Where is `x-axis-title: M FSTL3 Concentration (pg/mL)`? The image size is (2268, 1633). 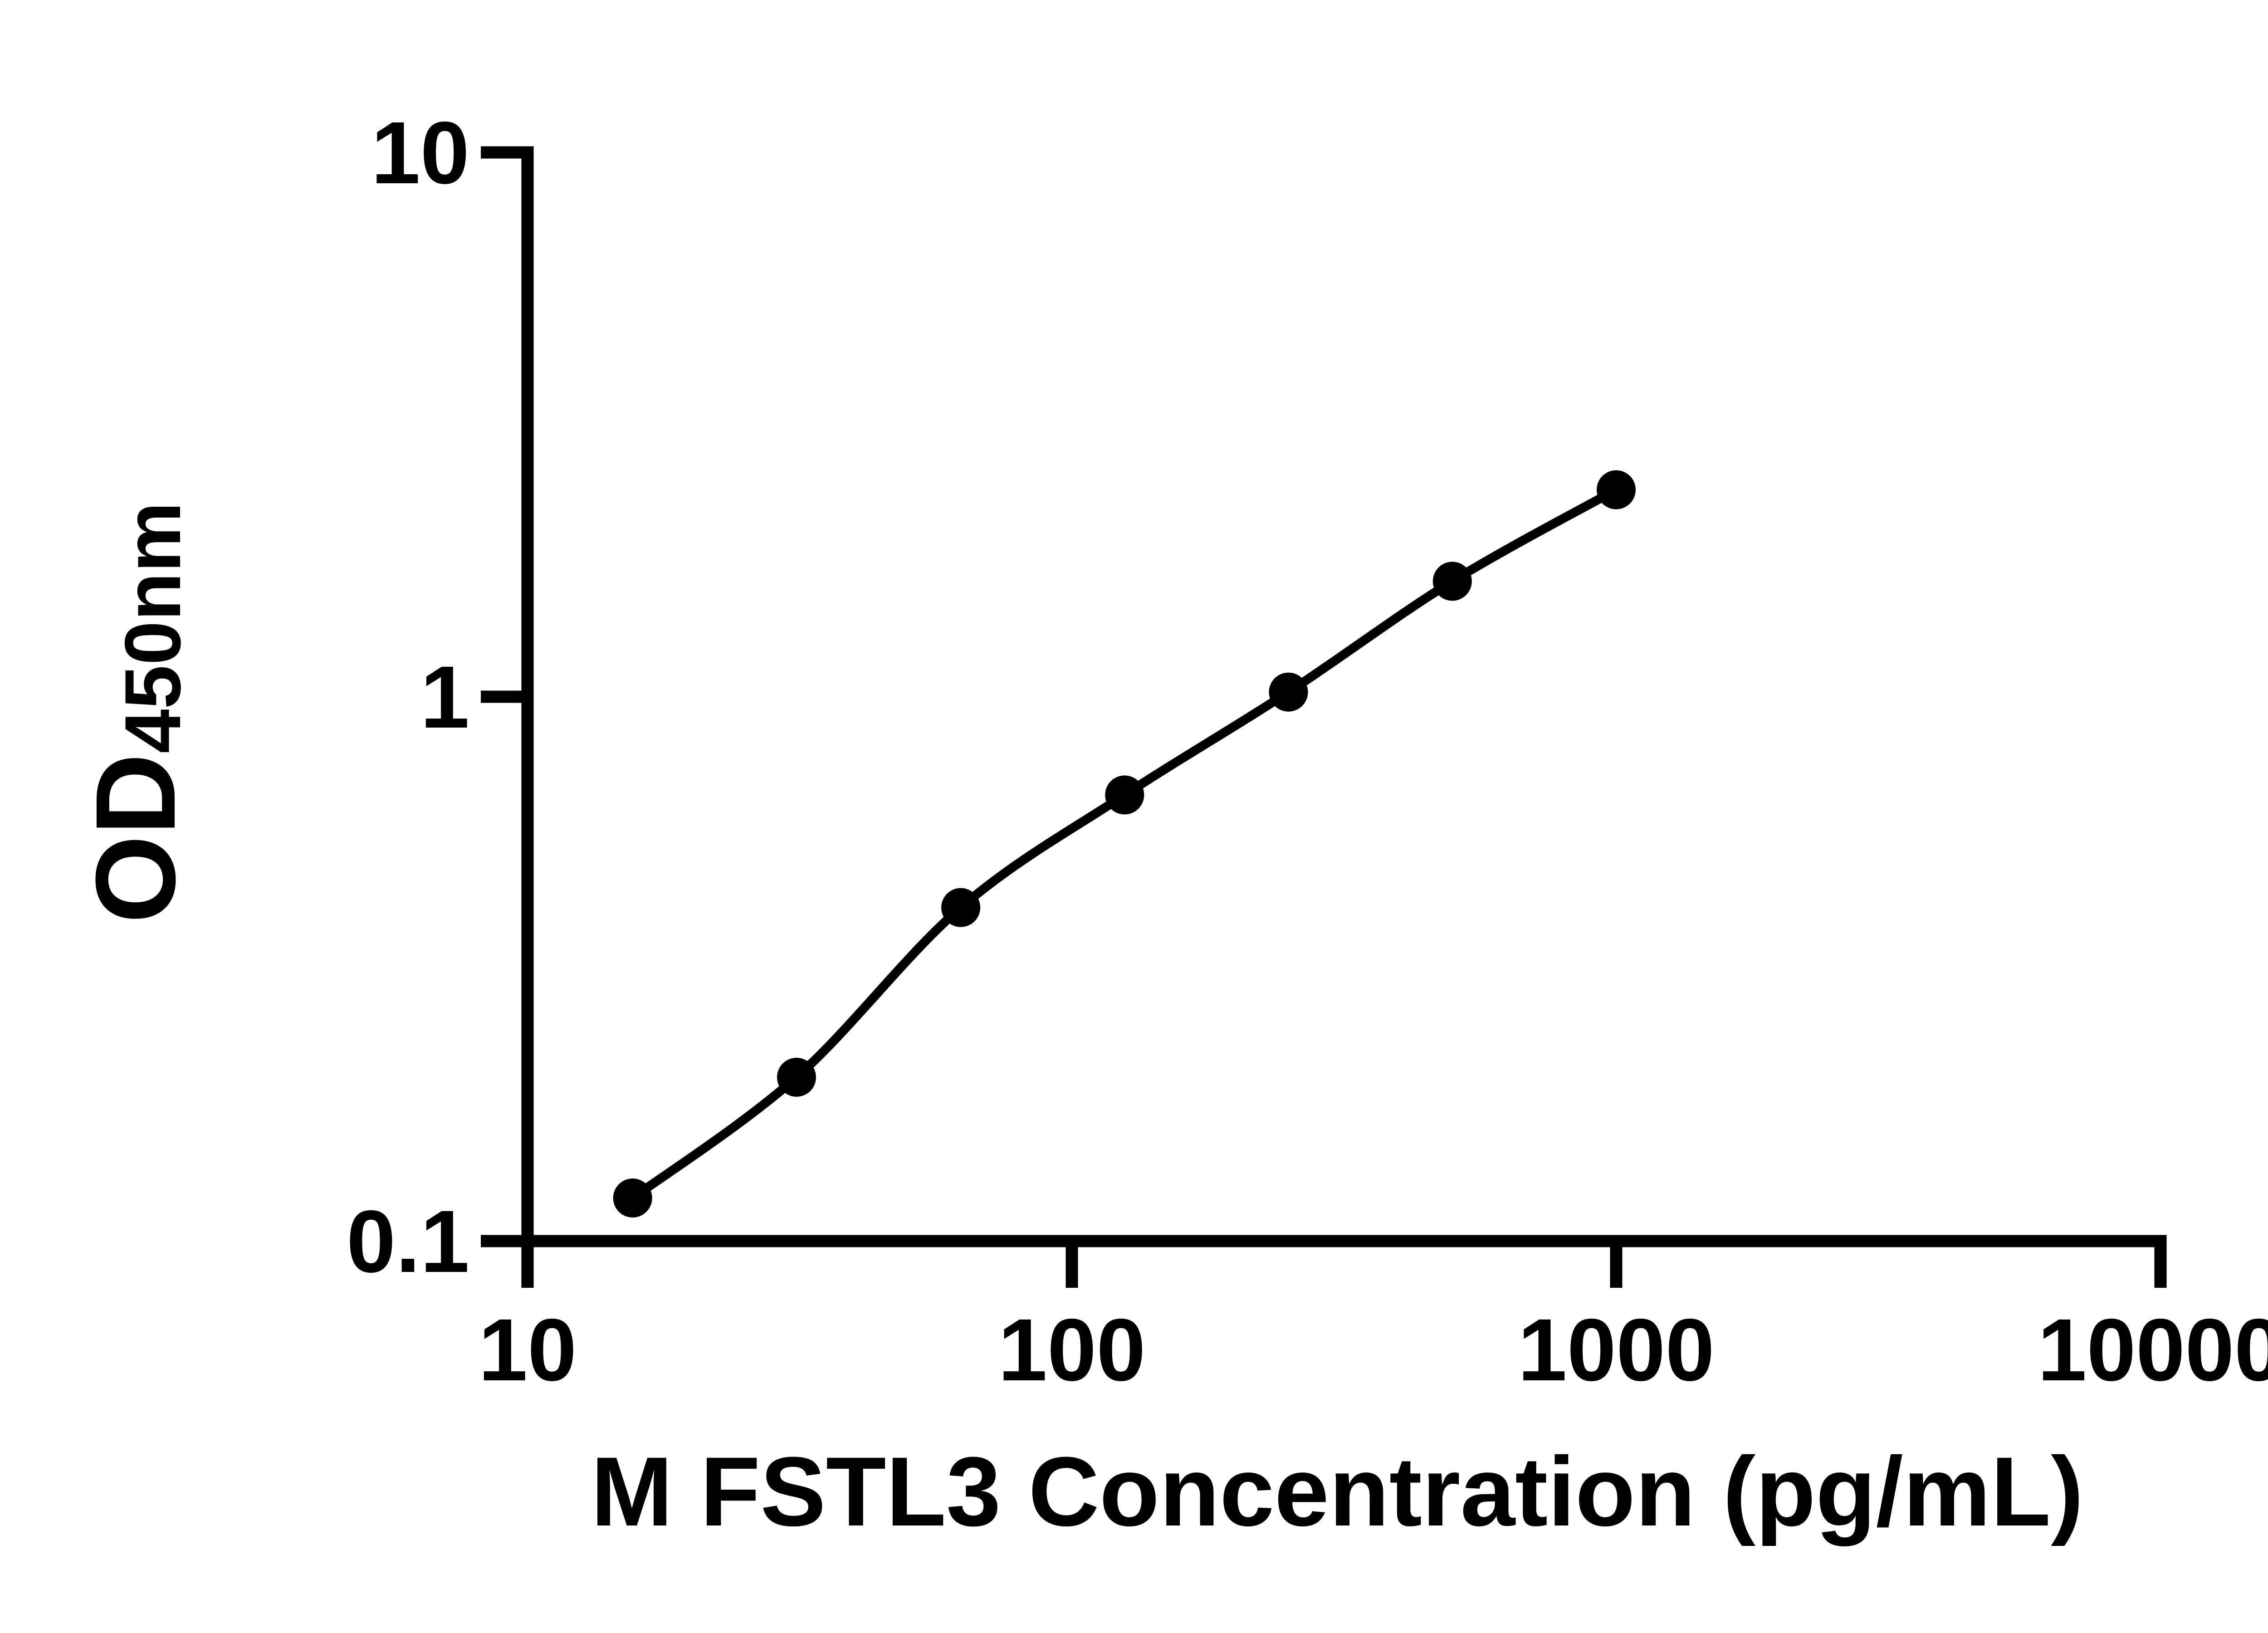
x-axis-title: M FSTL3 Concentration (pg/mL) is located at coordinates (1338, 1491).